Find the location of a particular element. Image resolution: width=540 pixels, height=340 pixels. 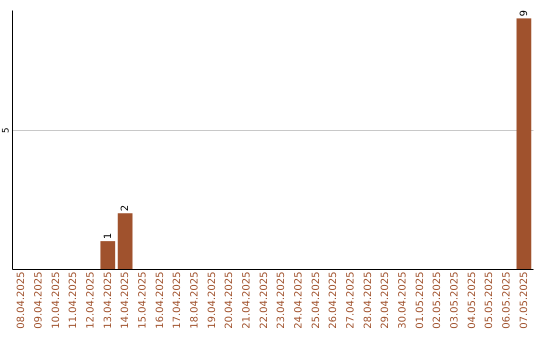

x-tick-label: 07.05.2025 is located at coordinates (524, 300).